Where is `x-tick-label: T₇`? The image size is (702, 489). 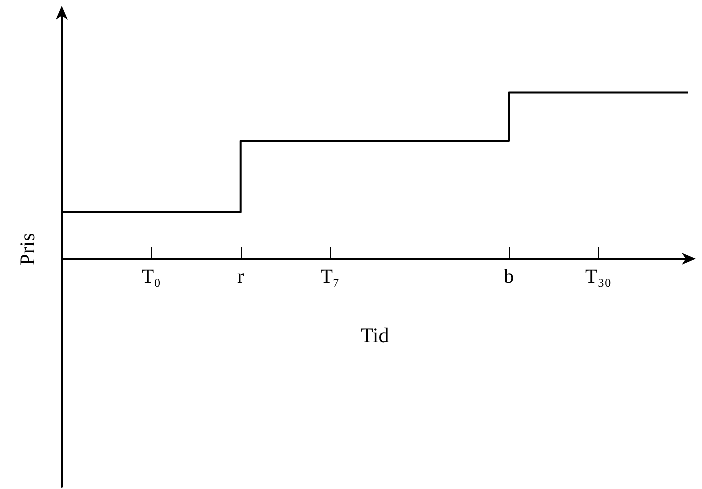 x-tick-label: T₇ is located at coordinates (330, 277).